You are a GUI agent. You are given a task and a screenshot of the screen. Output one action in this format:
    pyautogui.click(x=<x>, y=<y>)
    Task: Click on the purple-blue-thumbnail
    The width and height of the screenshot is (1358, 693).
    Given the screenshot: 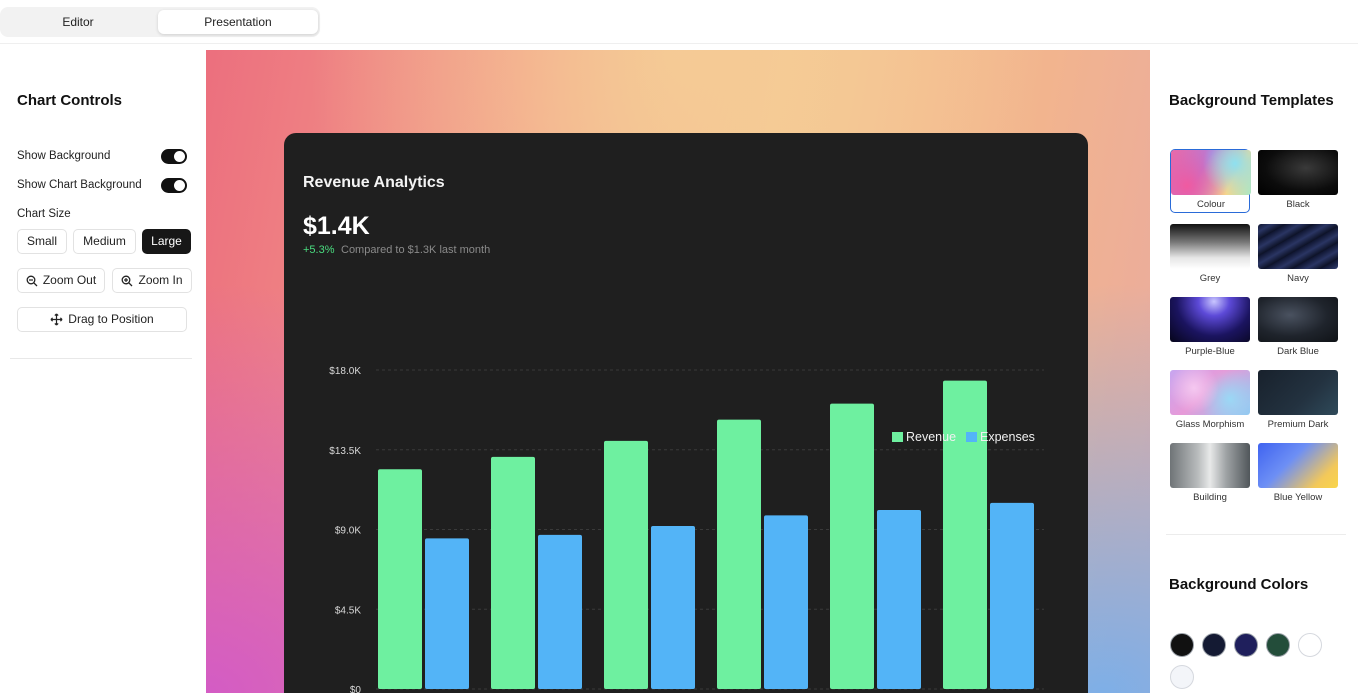 What is the action you would take?
    pyautogui.click(x=1210, y=319)
    